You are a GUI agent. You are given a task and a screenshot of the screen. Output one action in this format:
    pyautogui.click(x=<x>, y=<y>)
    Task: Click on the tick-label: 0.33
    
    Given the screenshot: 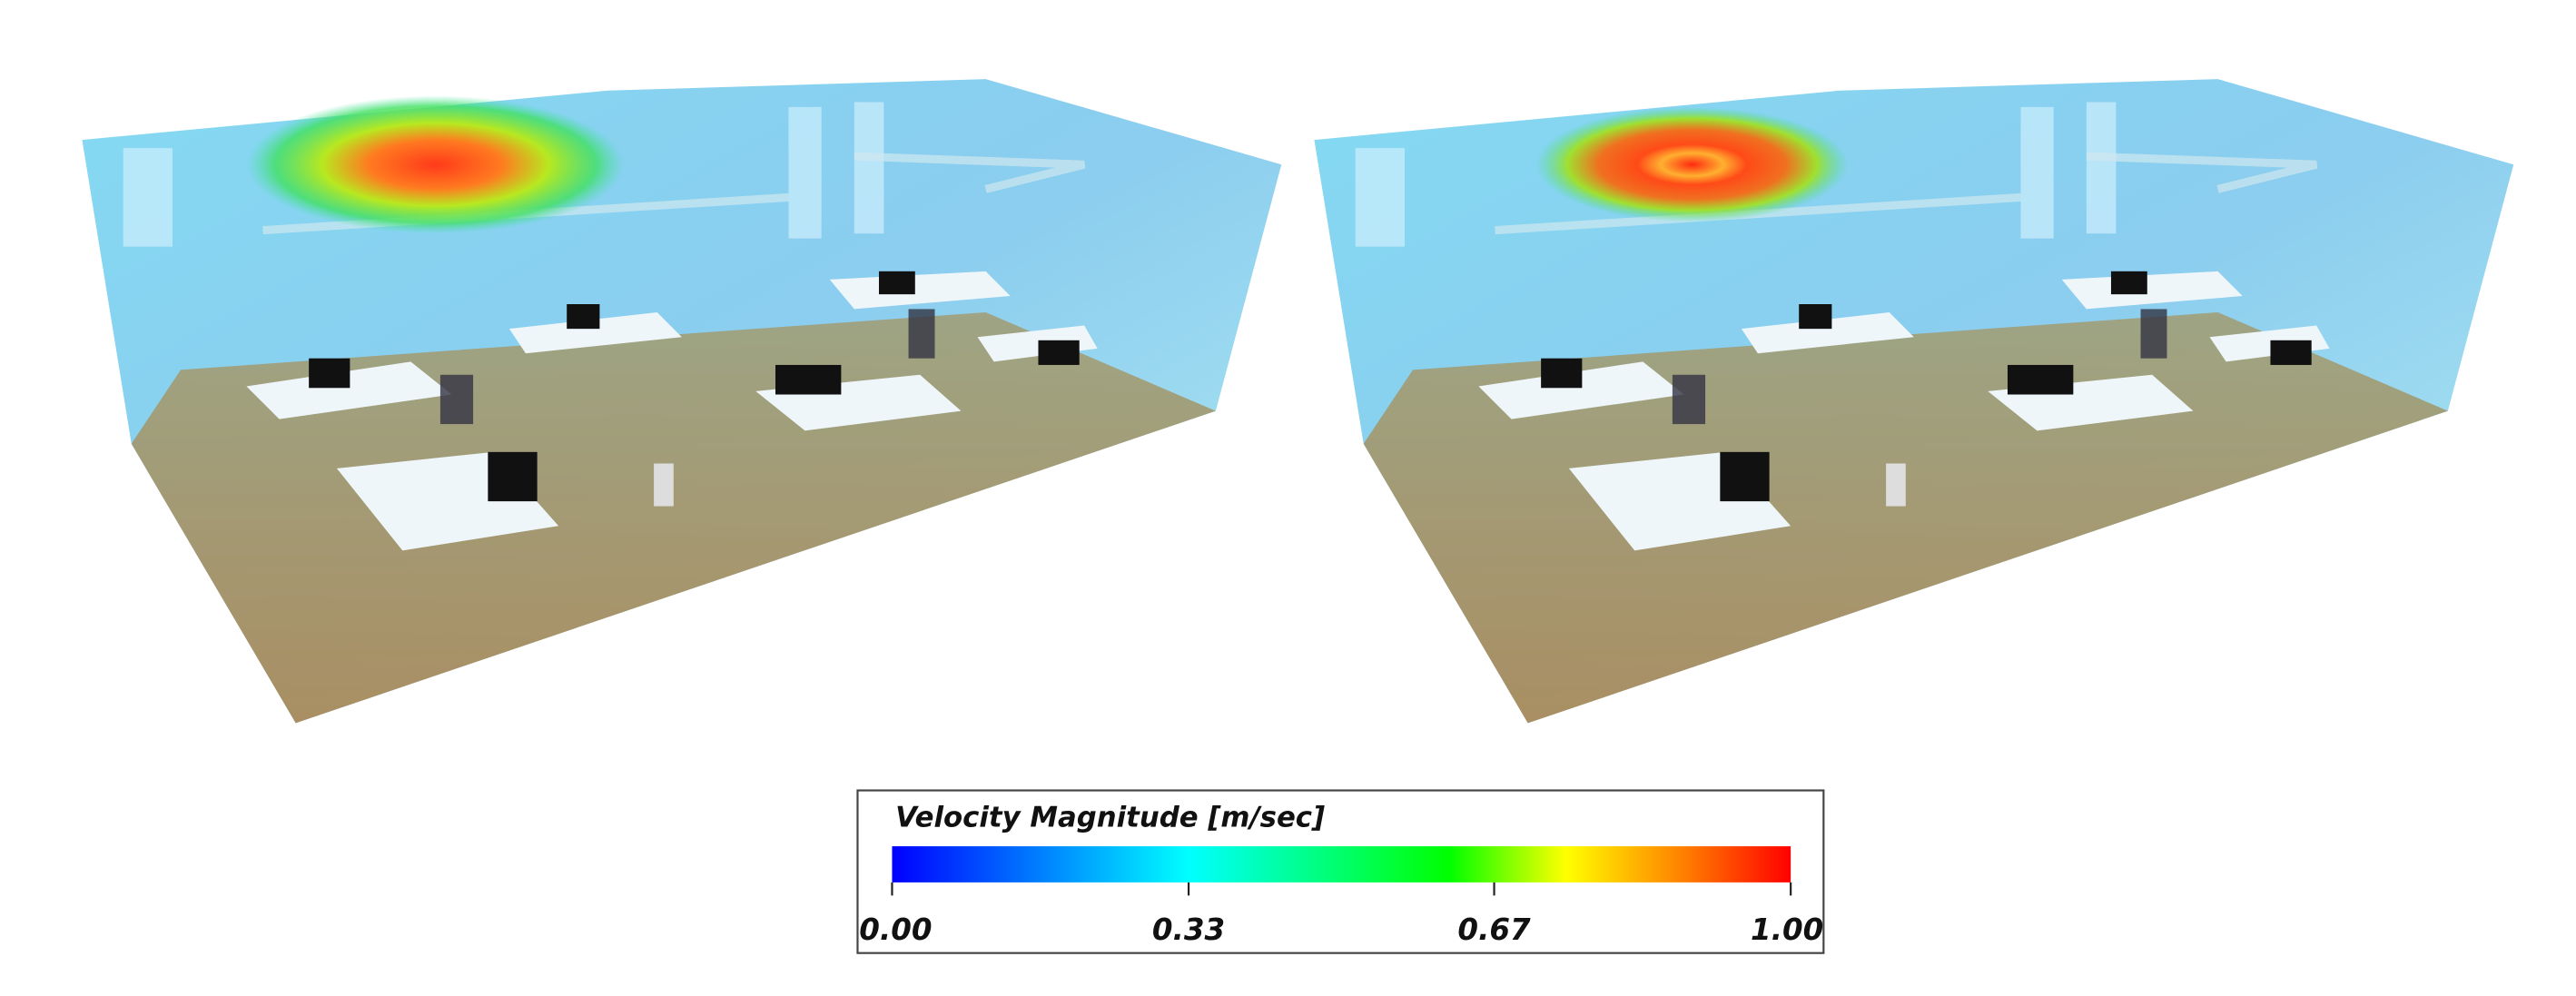 What is the action you would take?
    pyautogui.click(x=1188, y=929)
    